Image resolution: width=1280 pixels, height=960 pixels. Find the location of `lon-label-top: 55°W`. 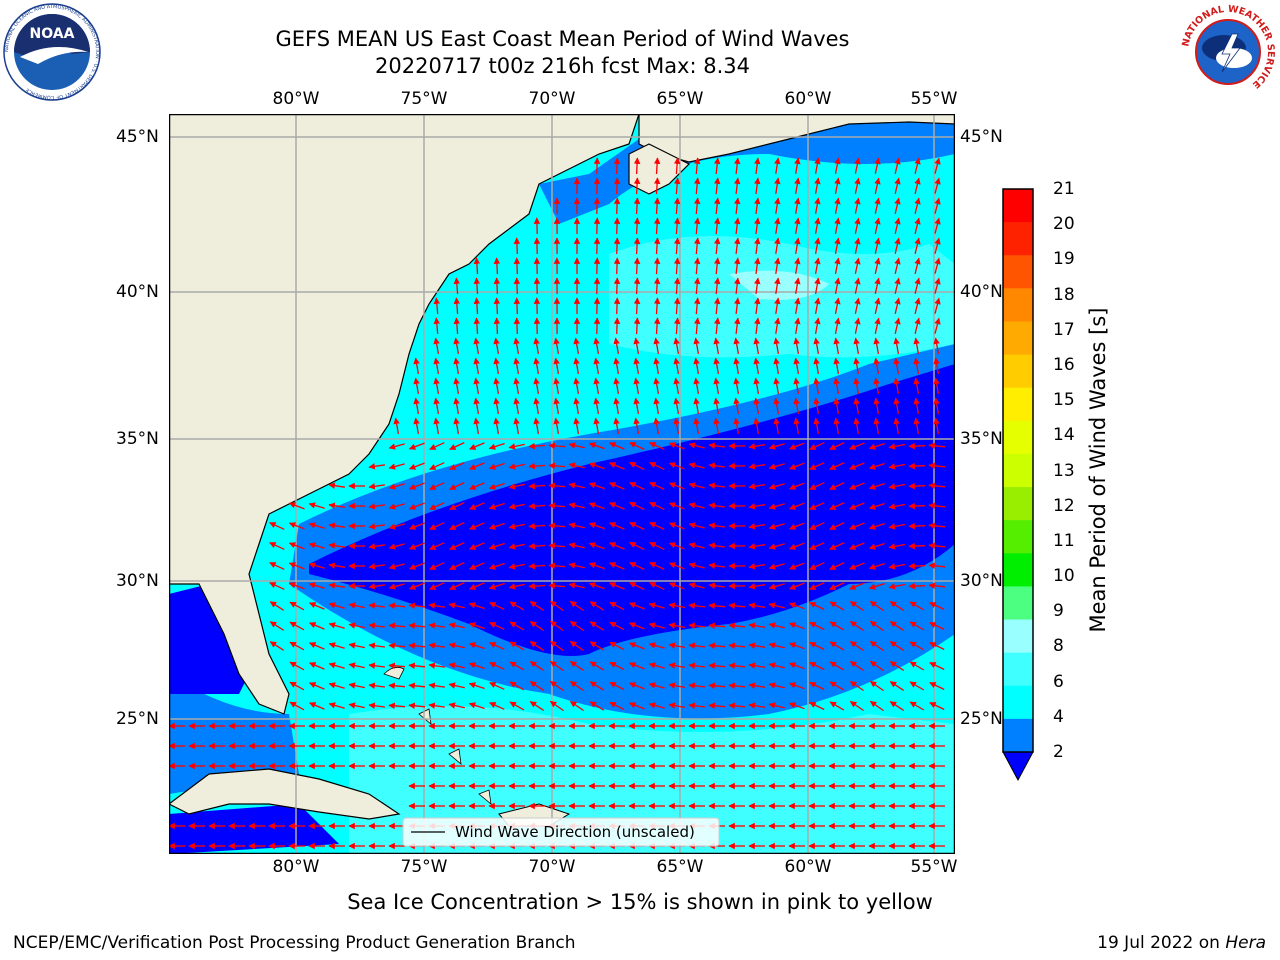

lon-label-top: 55°W is located at coordinates (934, 99).